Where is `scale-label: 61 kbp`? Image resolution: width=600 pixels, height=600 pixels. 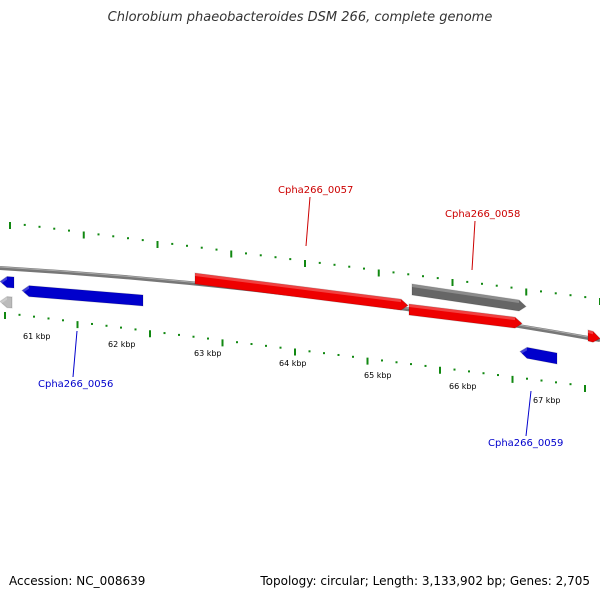
scale-label: 61 kbp is located at coordinates (37, 336).